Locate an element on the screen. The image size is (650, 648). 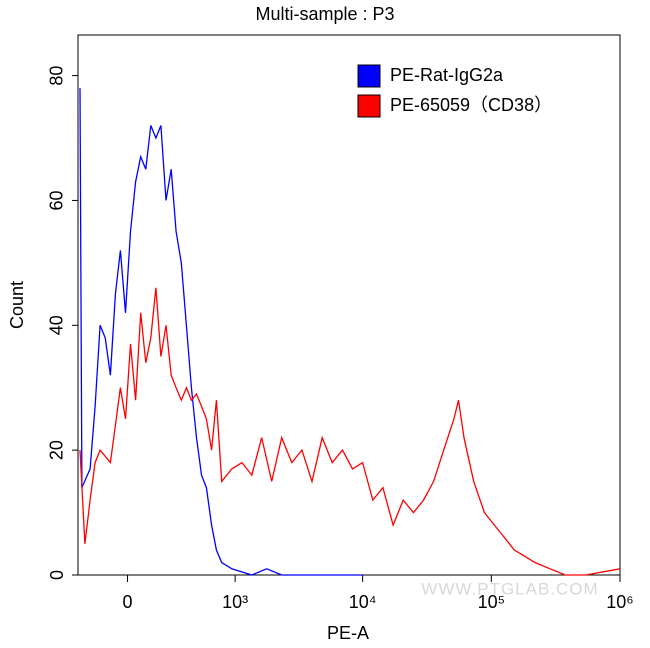
y-tick-label: 20 is located at coordinates (57, 450).